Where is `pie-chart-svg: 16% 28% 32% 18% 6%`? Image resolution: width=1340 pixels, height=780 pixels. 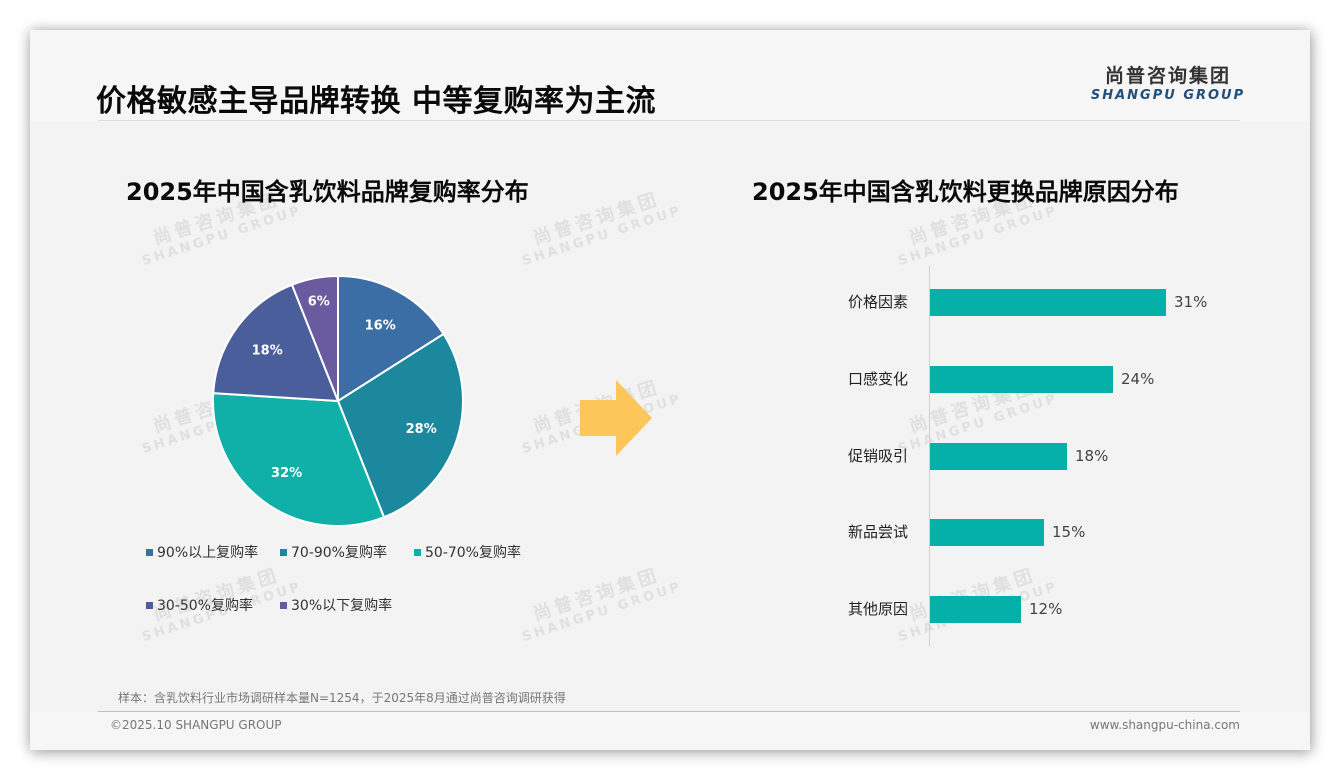
pie-chart-svg: 16% 28% 32% 18% 6% is located at coordinates (338, 400).